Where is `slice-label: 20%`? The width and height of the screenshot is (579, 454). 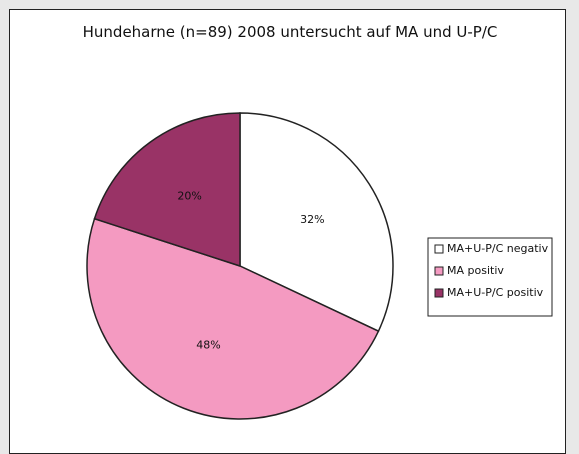
slice-label: 20% is located at coordinates (189, 196).